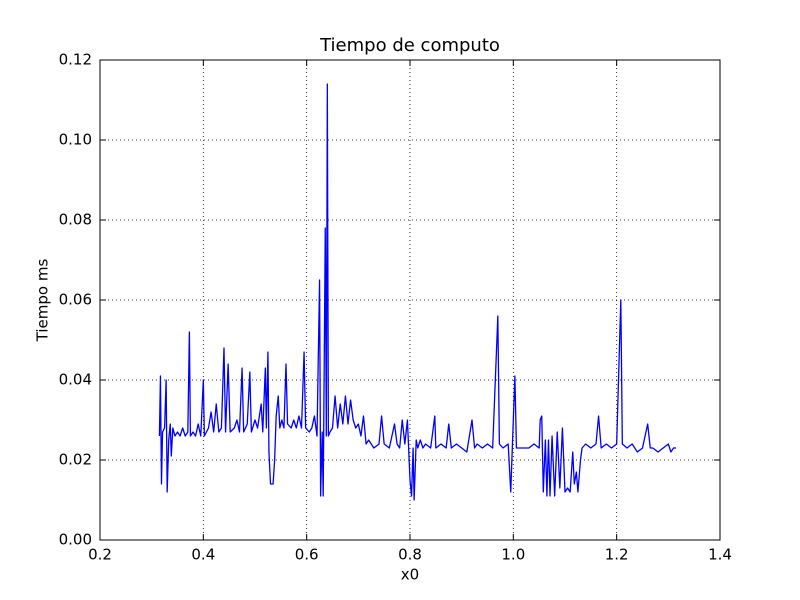 This screenshot has width=800, height=600. I want to click on y-tick-label: 0.12, so click(75, 60).